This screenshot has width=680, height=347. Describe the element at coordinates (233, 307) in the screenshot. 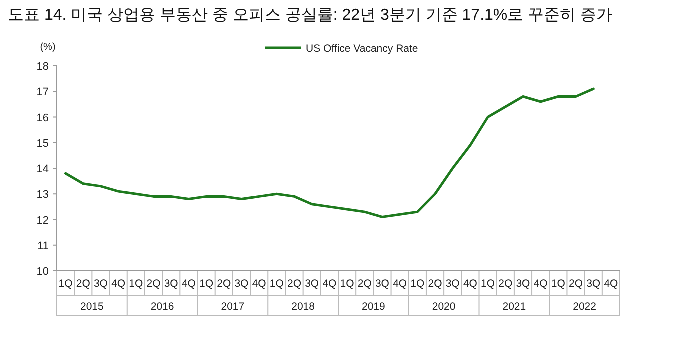

I see `text: 2017` at that location.